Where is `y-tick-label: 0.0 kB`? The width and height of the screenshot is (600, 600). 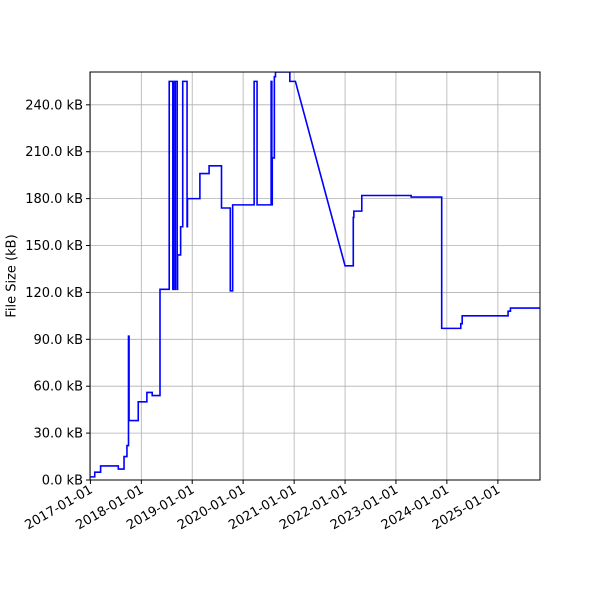 y-tick-label: 0.0 kB is located at coordinates (62, 481).